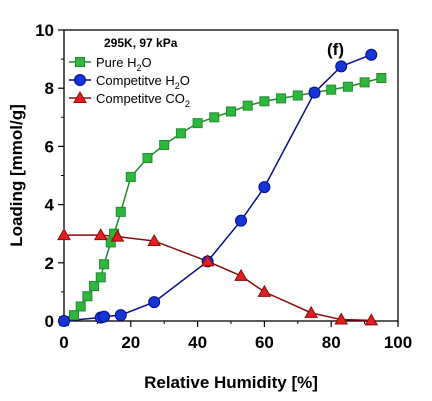 This screenshot has width=432, height=401. What do you see at coordinates (80, 96) in the screenshot?
I see `legend-marker-competitive-co2` at bounding box center [80, 96].